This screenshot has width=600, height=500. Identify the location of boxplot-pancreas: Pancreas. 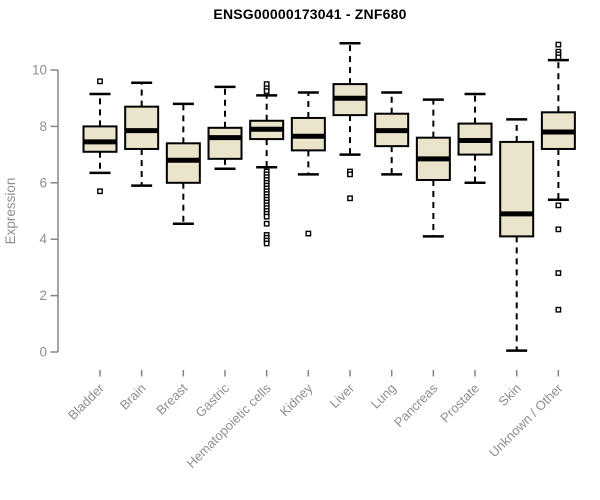
(421, 264).